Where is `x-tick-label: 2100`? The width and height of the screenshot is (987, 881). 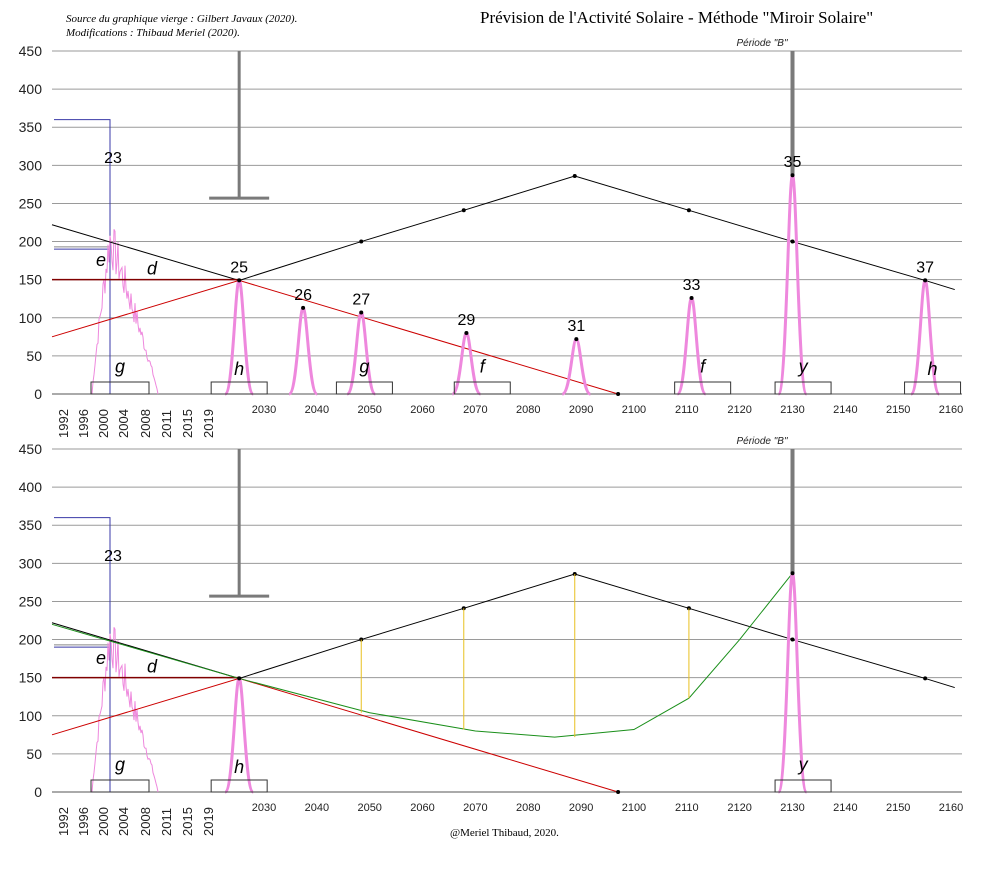 x-tick-label: 2100 is located at coordinates (634, 410).